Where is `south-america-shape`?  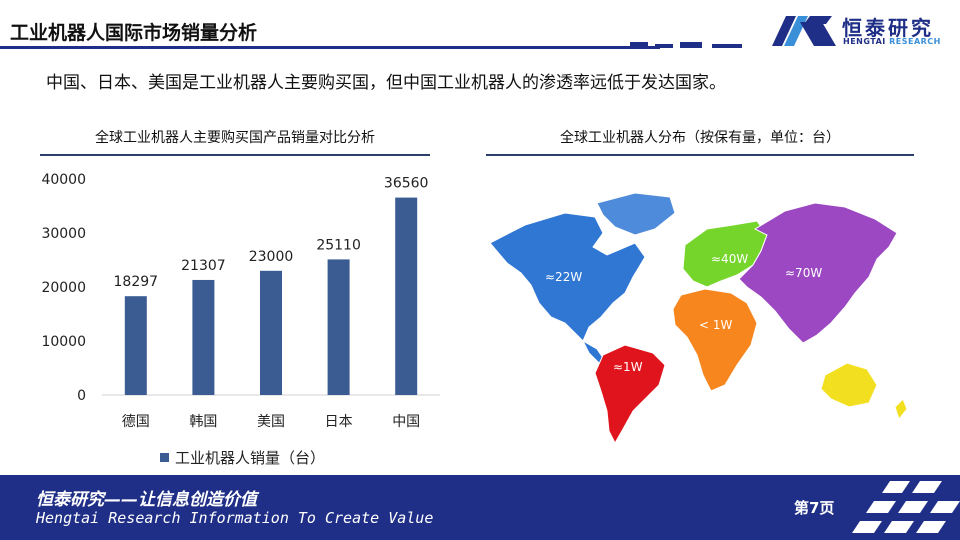
south-america-shape is located at coordinates (630, 394).